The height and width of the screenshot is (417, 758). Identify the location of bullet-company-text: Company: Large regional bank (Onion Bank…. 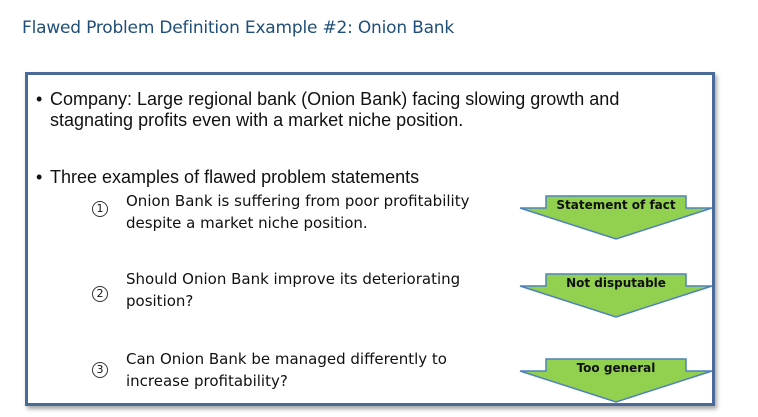
(335, 109).